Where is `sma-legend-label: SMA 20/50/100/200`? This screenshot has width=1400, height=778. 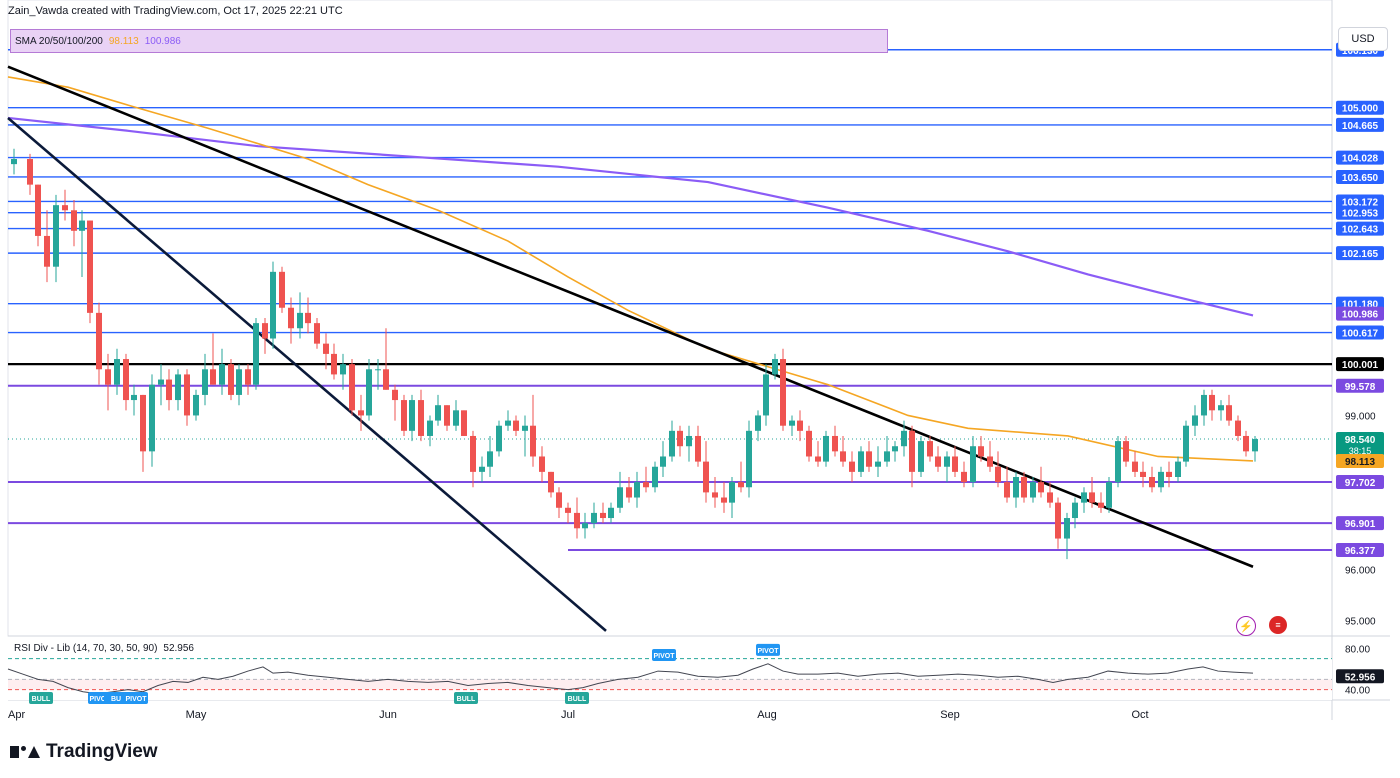
sma-legend-label: SMA 20/50/100/200 is located at coordinates (59, 41).